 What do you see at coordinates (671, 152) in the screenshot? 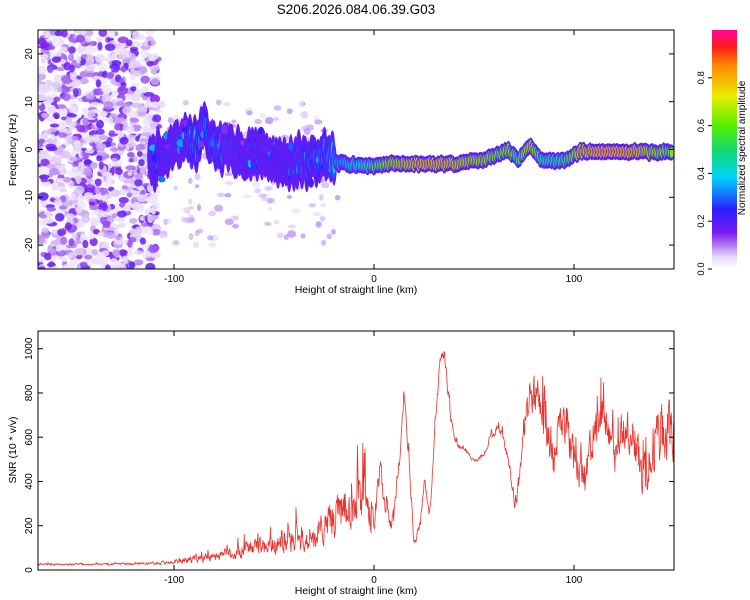
I see `spectrogram-ridge-cell` at bounding box center [671, 152].